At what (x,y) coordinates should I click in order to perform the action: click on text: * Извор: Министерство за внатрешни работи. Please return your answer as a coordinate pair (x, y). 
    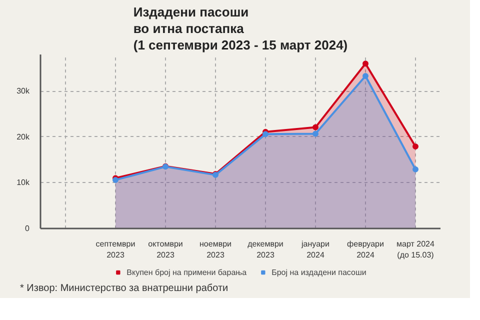
    Looking at the image, I should click on (124, 289).